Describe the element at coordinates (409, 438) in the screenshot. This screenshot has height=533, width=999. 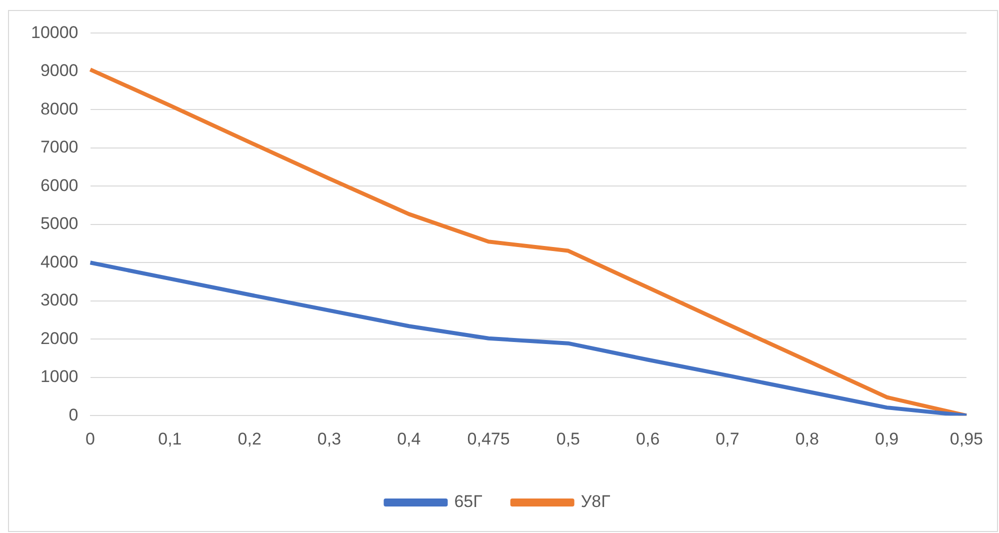
I see `x-tick-label: 0,4` at that location.